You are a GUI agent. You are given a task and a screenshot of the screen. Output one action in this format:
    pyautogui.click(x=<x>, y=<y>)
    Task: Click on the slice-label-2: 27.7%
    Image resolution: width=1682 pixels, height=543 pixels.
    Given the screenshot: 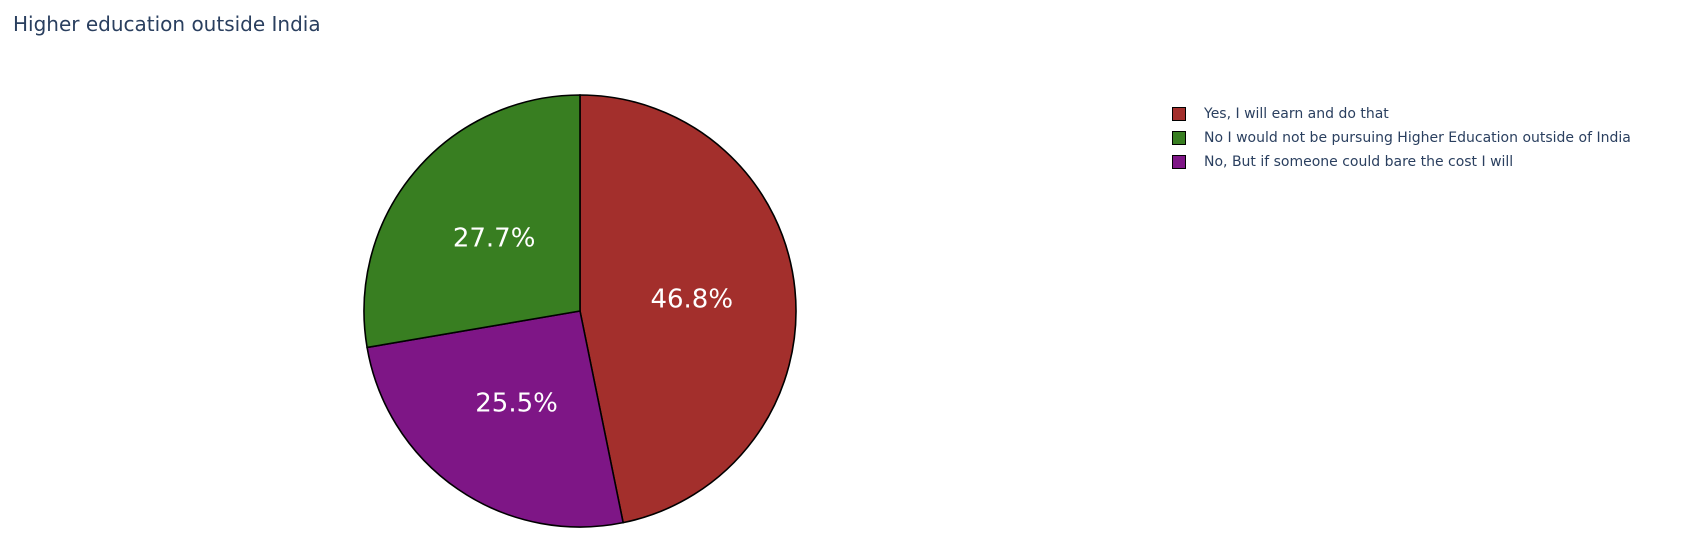 What is the action you would take?
    pyautogui.click(x=494, y=239)
    